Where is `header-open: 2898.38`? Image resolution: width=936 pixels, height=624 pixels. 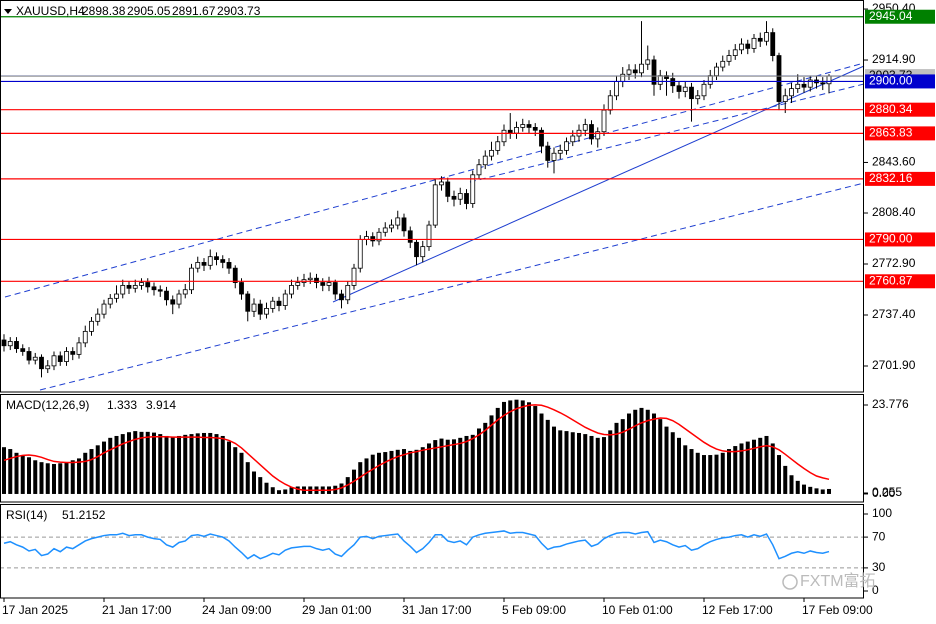 header-open: 2898.38 is located at coordinates (104, 11).